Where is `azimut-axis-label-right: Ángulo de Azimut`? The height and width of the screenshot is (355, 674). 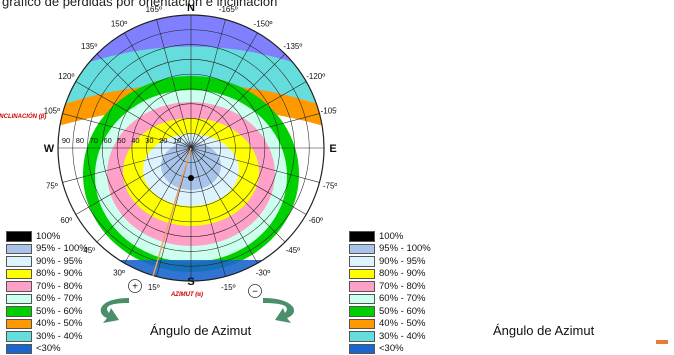 azimut-axis-label-right: Ángulo de Azimut is located at coordinates (543, 330).